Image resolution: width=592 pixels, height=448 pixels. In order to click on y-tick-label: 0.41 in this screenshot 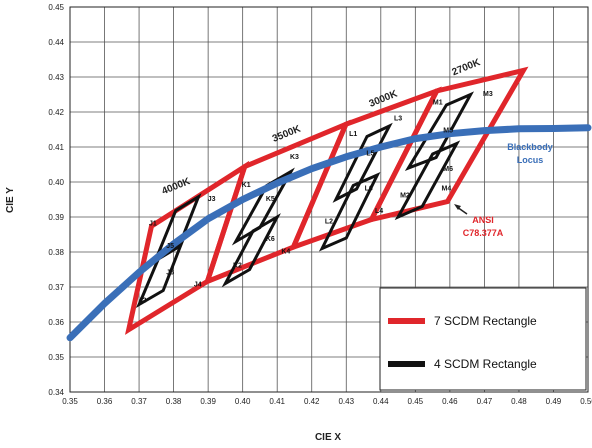, I will do `click(56, 147)`.